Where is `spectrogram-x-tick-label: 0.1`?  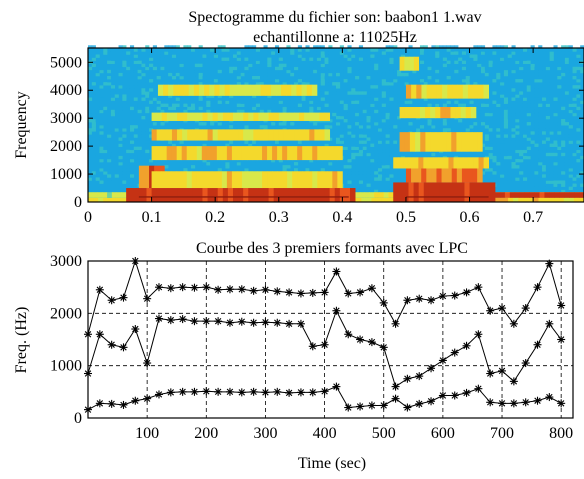
spectrogram-x-tick-label: 0.1 is located at coordinates (152, 217).